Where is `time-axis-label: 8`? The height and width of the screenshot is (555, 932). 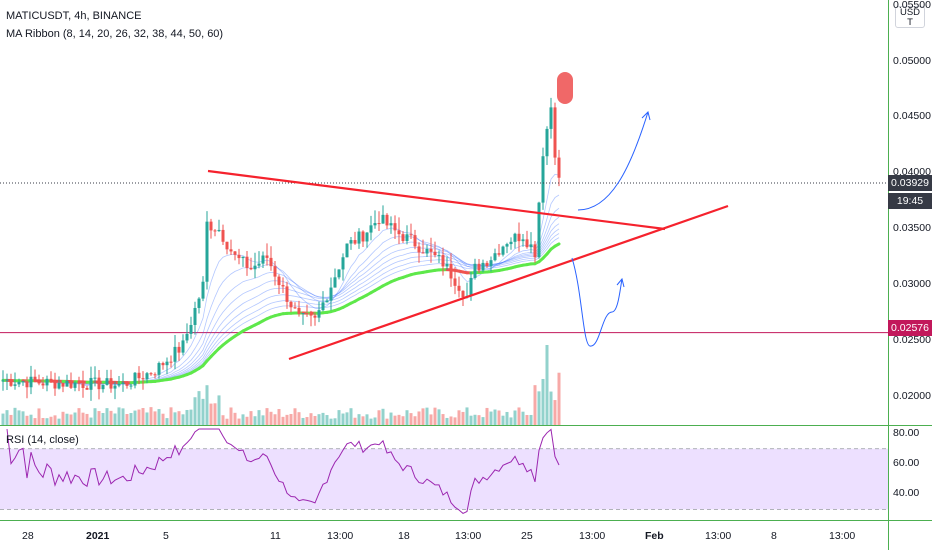 time-axis-label: 8 is located at coordinates (774, 536).